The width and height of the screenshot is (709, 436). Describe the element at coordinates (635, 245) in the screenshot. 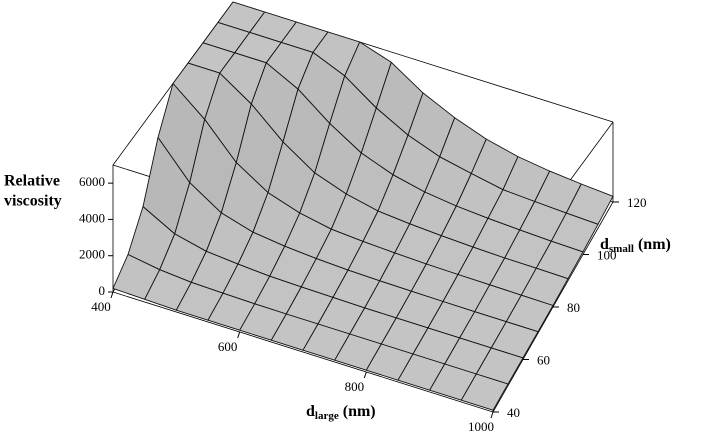

I see `y-axis-label: dsmall (nm)` at that location.